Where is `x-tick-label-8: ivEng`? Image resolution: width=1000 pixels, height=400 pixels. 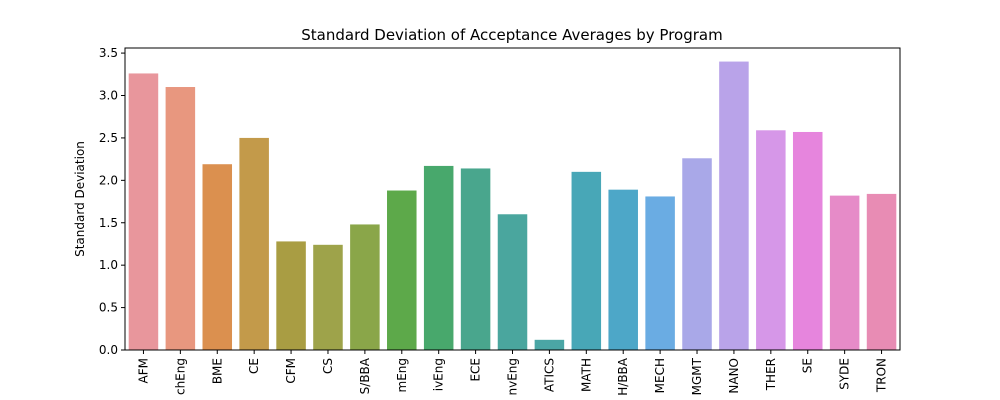
x-tick-label-8: ivEng is located at coordinates (439, 374).